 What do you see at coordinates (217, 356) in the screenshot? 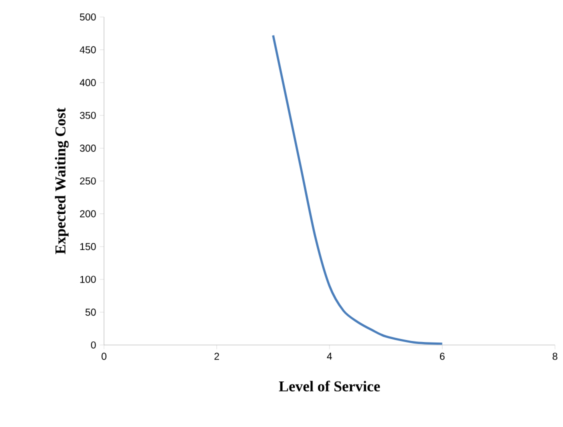
I see `x-tick-label: 2` at bounding box center [217, 356].